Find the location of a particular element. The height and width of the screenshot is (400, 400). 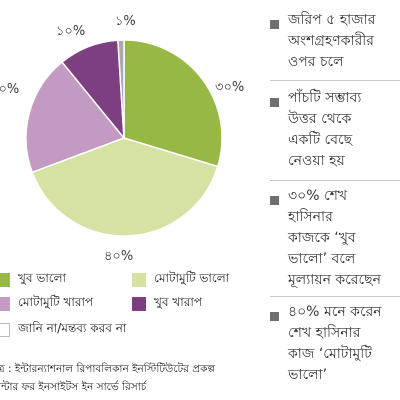

slice-label-very-good: ৩০% is located at coordinates (230, 87).